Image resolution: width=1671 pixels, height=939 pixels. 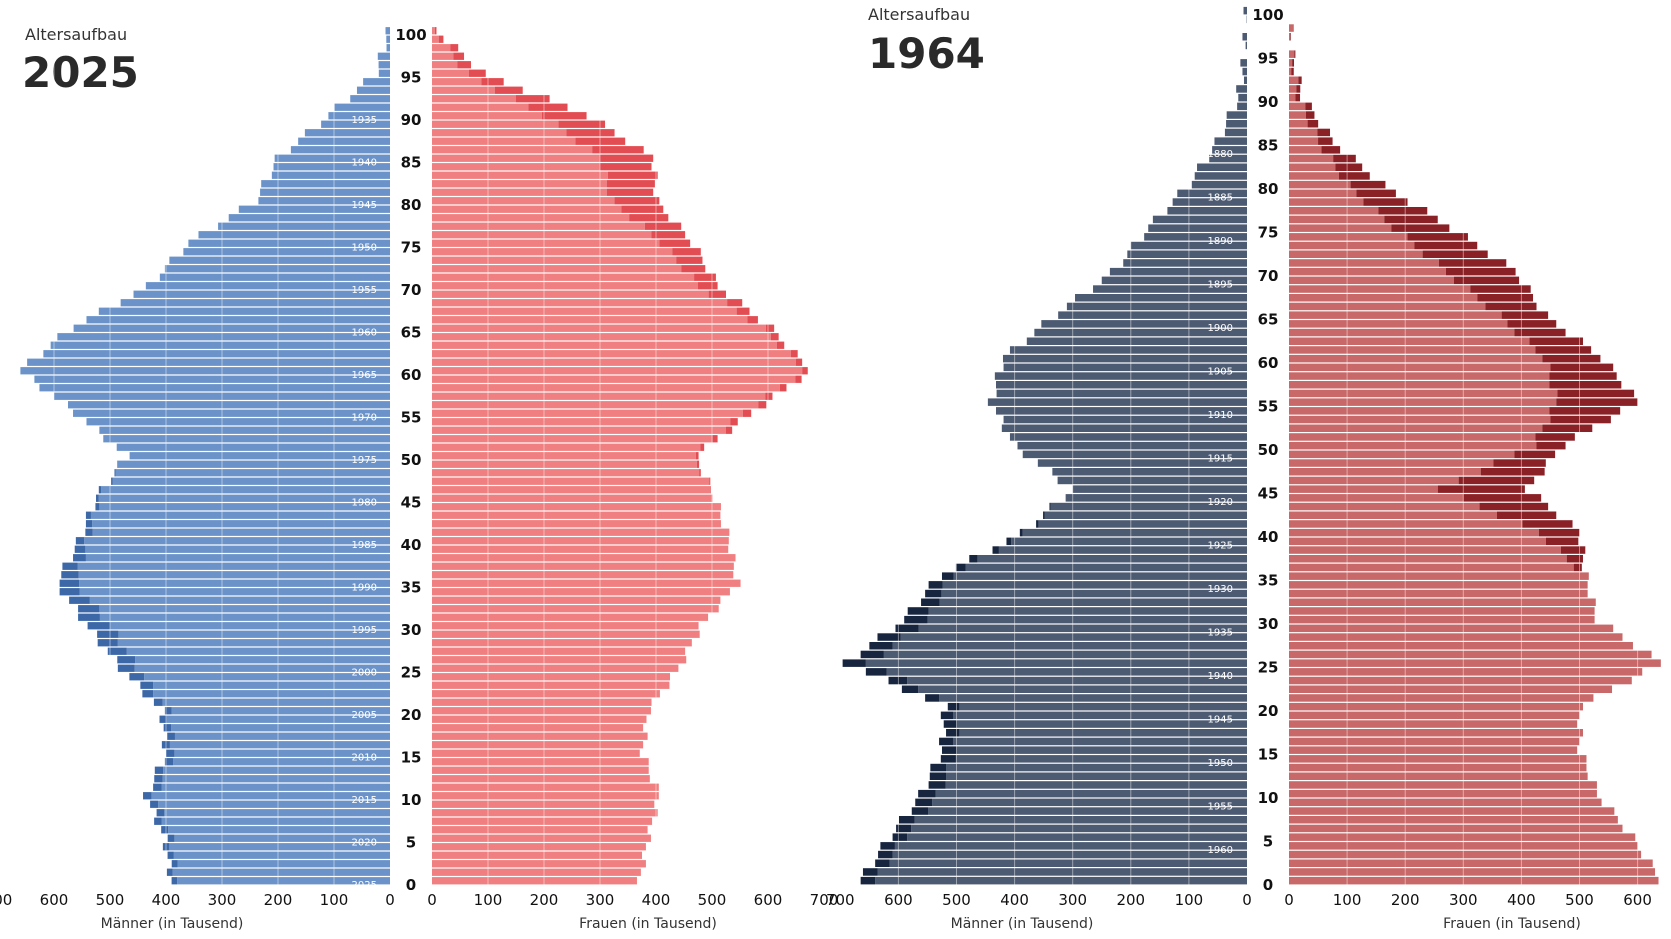 I want to click on chart-title-2025: 2025, so click(x=80, y=72).